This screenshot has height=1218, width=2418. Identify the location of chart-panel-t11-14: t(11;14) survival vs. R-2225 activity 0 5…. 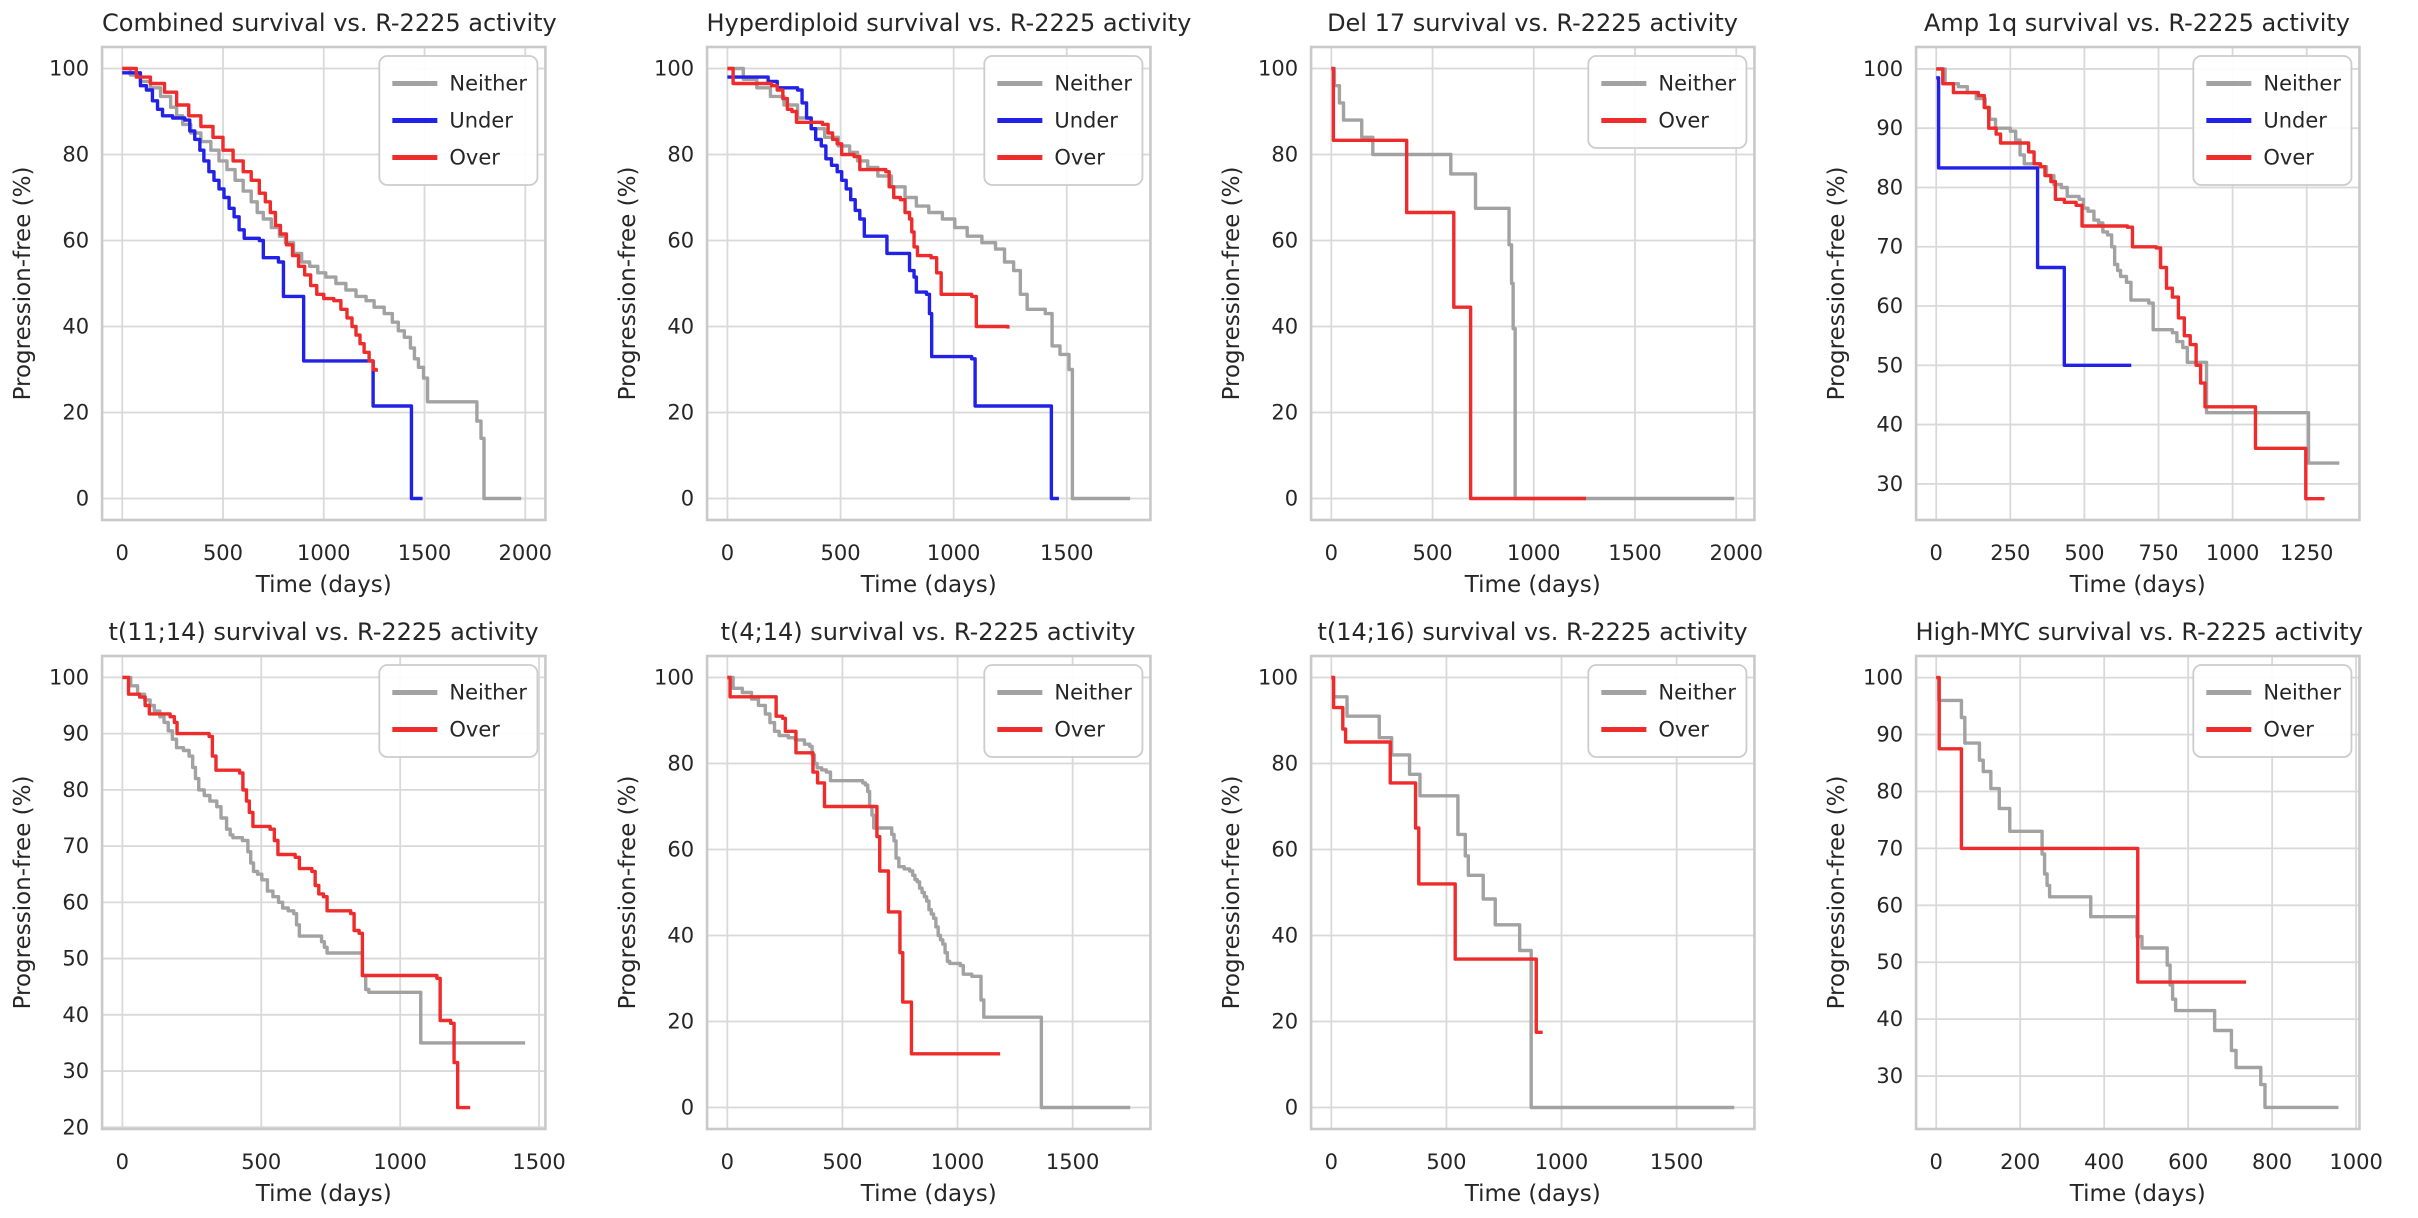
(302, 913).